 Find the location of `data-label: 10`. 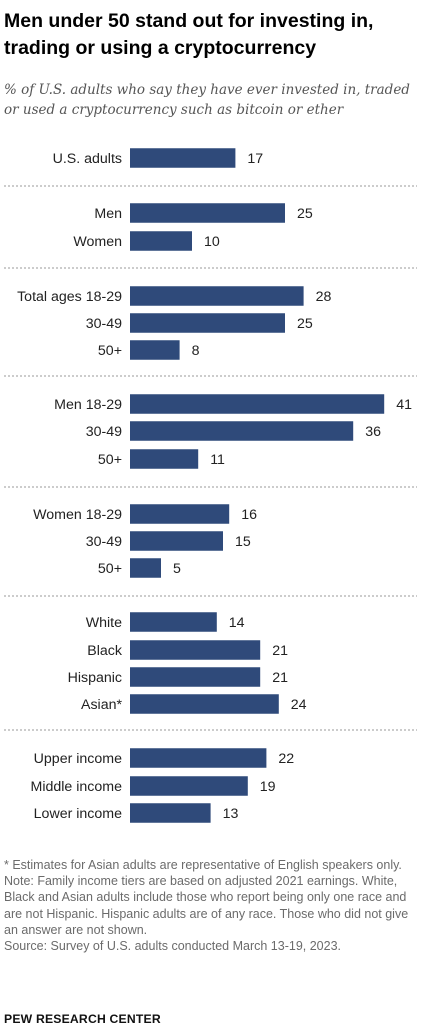

data-label: 10 is located at coordinates (212, 242).